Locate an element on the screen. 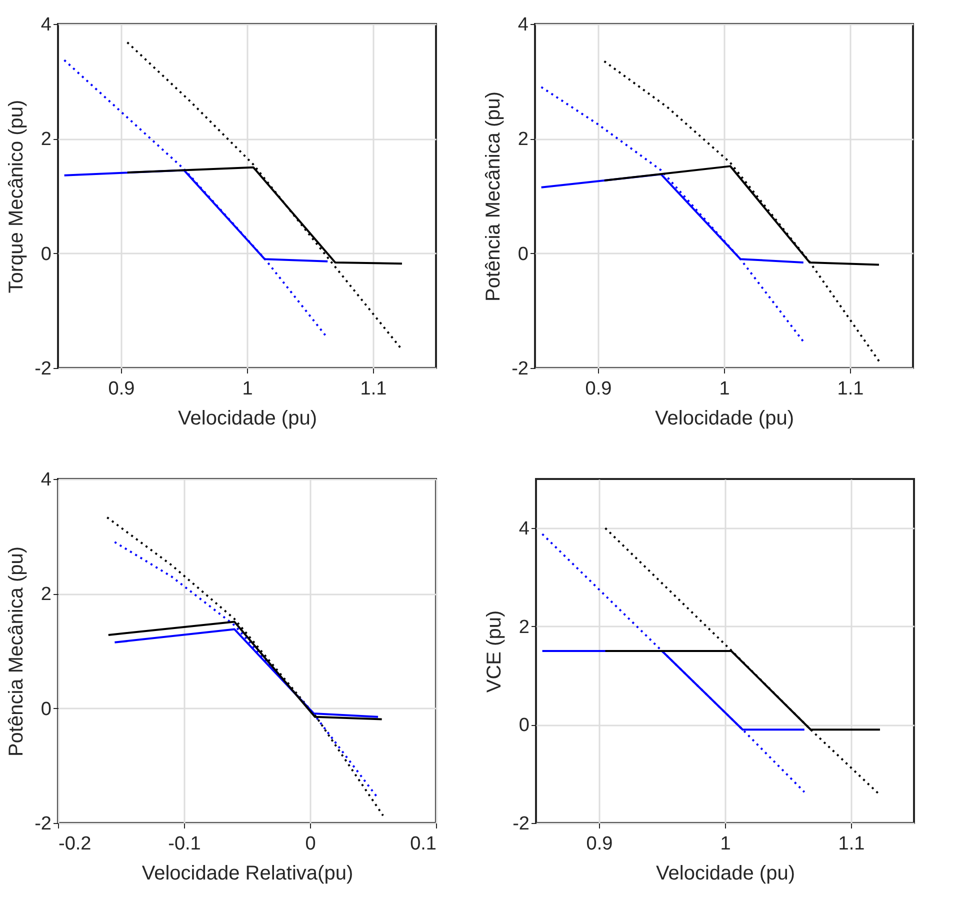  x-axis-title: Velocidade Relativa(pu) is located at coordinates (248, 873).